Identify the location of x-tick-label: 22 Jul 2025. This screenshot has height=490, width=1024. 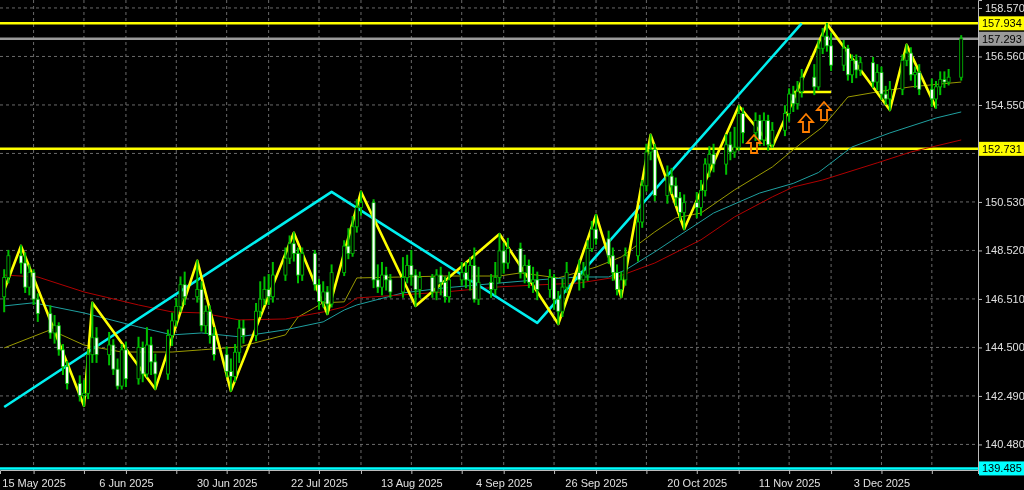
(319, 482).